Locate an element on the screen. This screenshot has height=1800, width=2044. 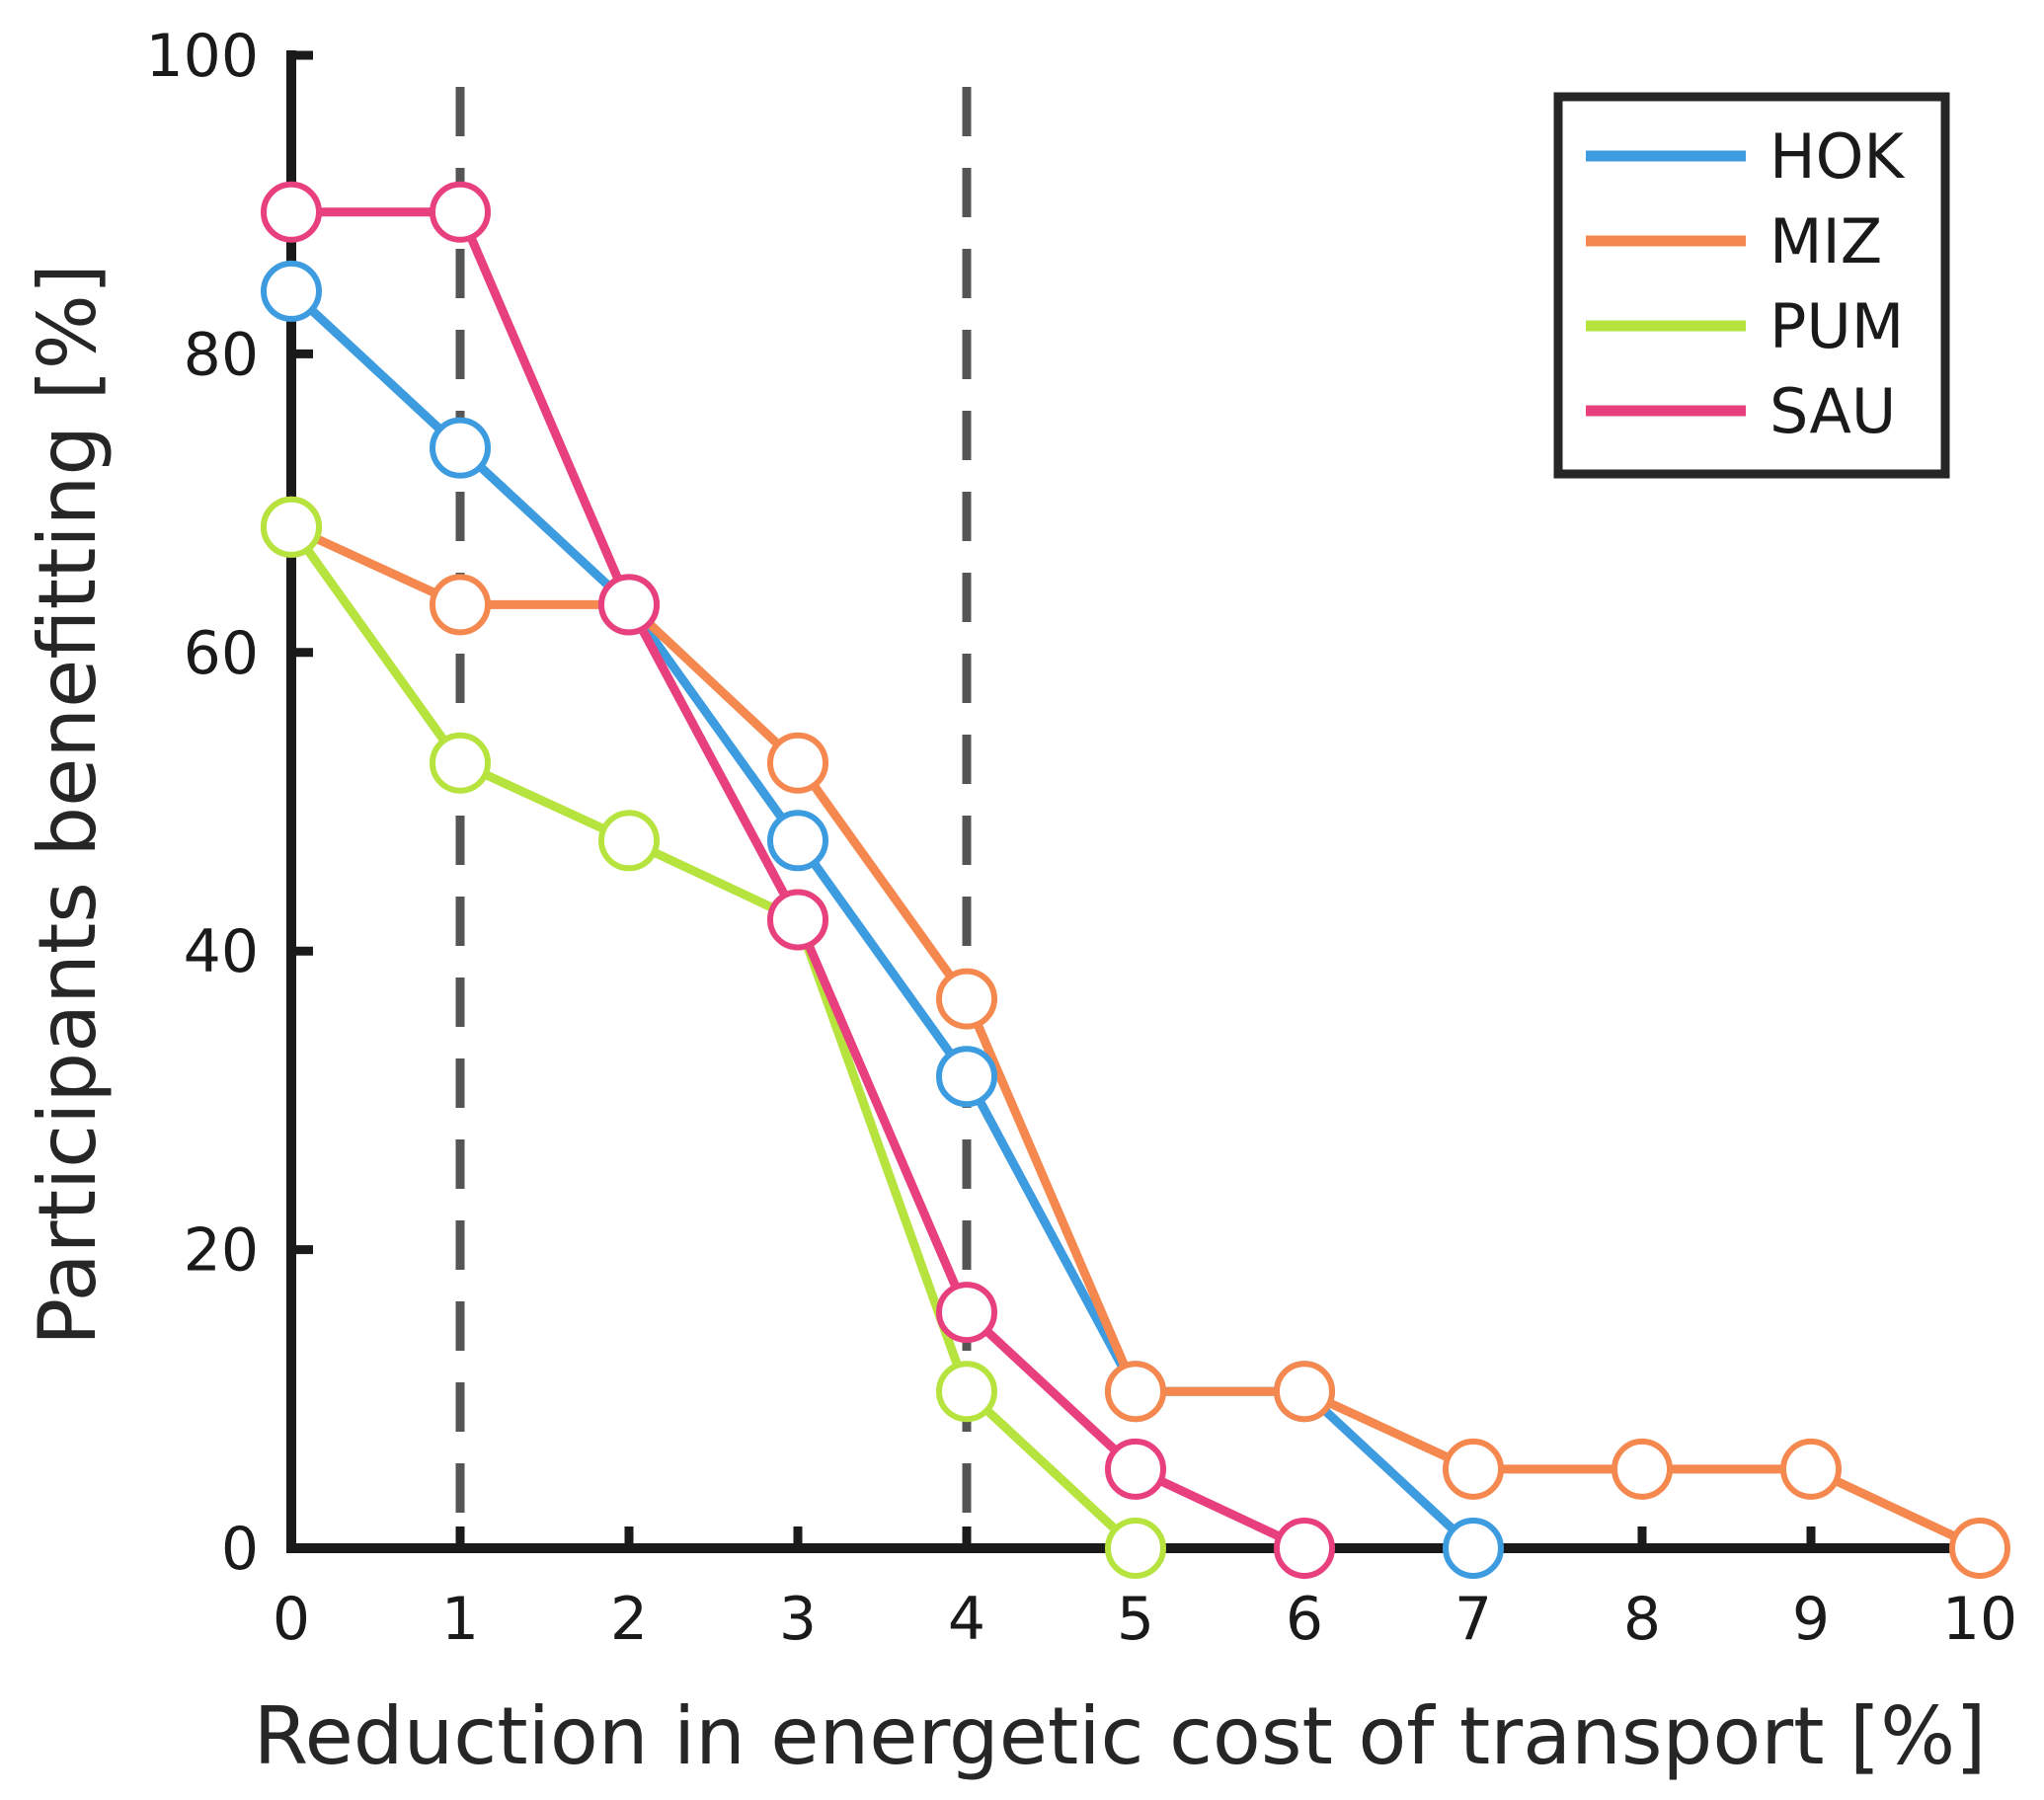
x-tick-label-7: 7 is located at coordinates (1473, 1619).